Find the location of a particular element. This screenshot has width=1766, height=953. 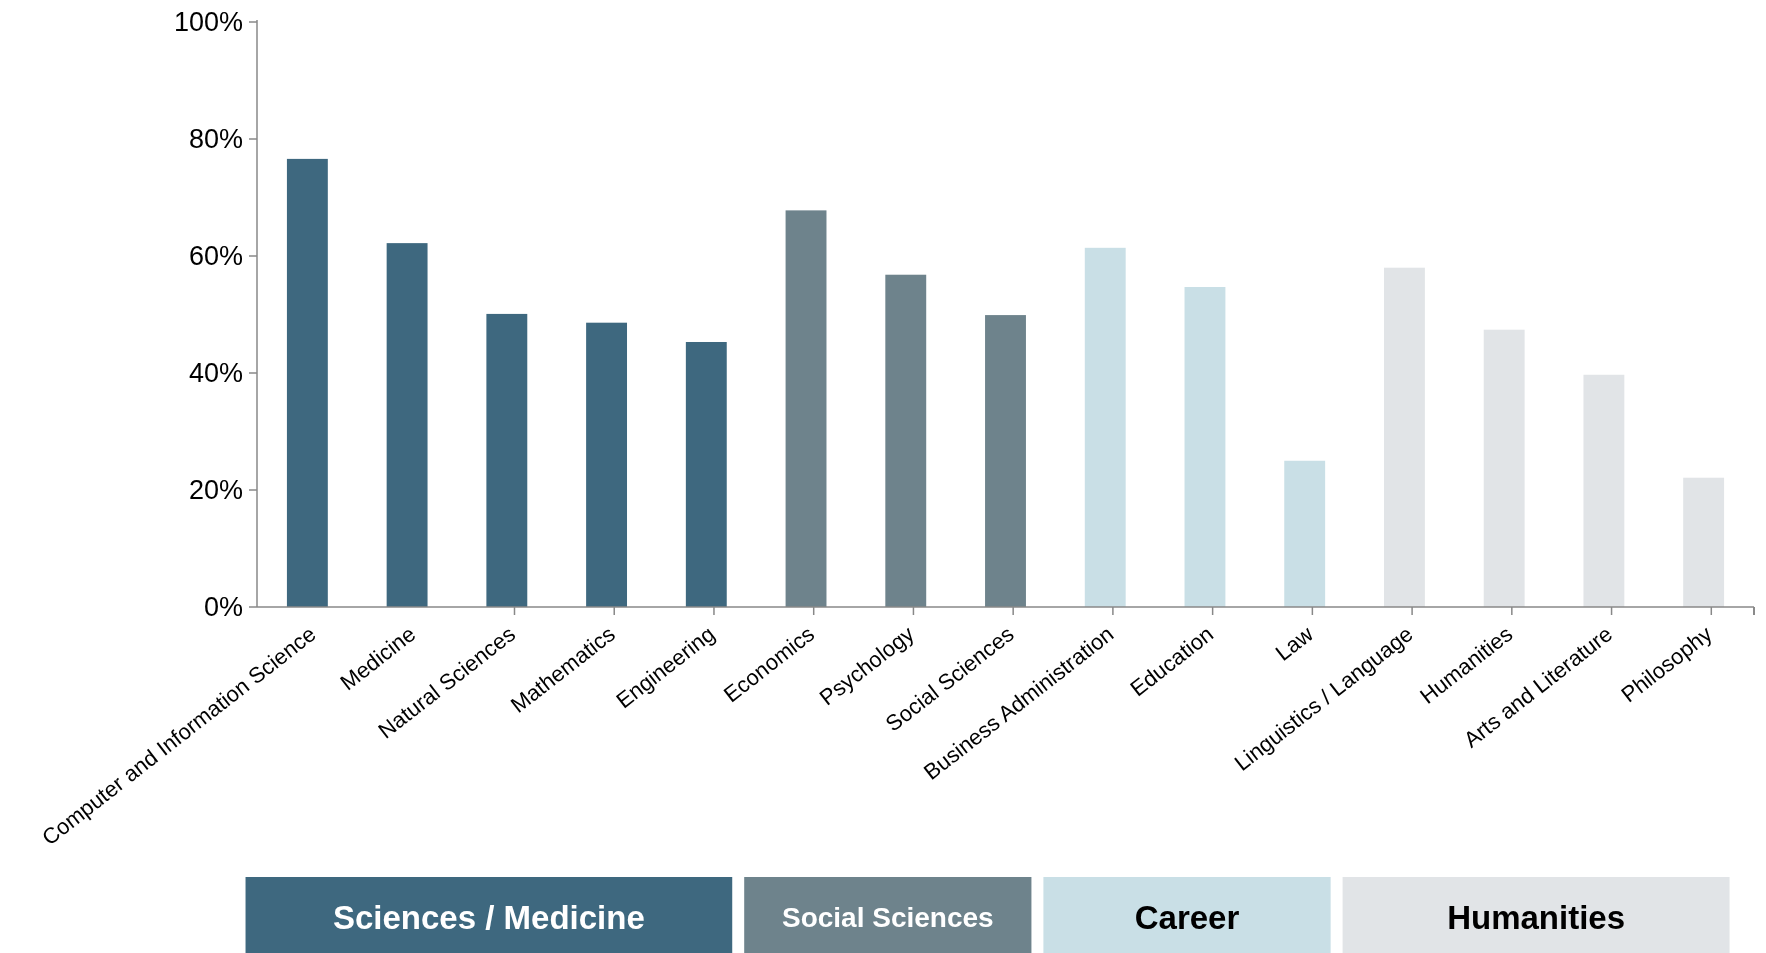

text: Career is located at coordinates (1187, 917).